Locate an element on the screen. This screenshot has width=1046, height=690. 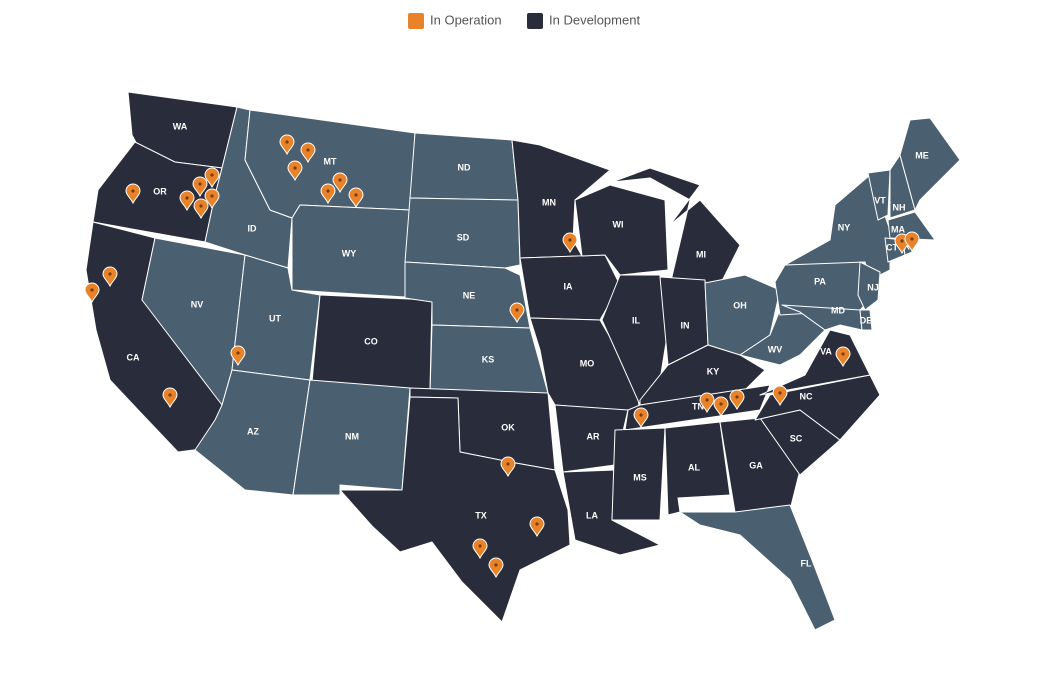
state-label: RI is located at coordinates (908, 246).